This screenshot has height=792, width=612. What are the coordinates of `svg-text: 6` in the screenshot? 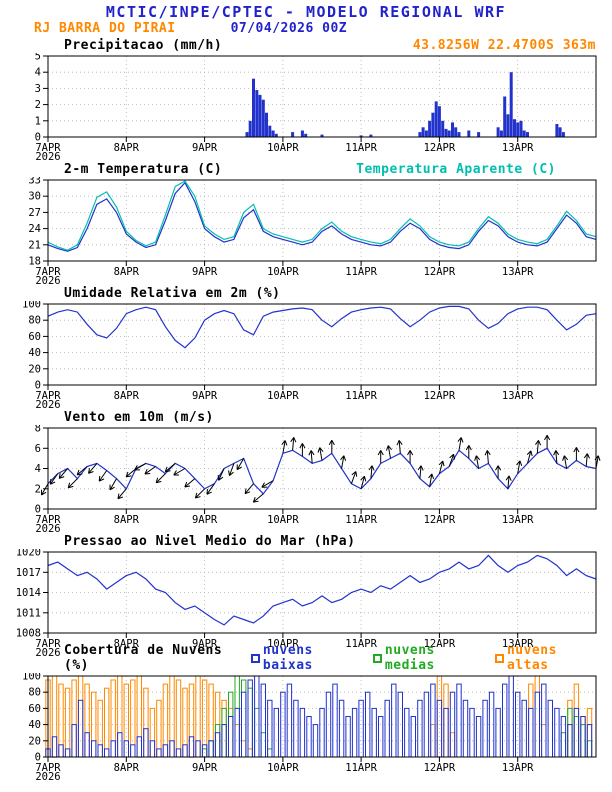 It's located at (38, 449).